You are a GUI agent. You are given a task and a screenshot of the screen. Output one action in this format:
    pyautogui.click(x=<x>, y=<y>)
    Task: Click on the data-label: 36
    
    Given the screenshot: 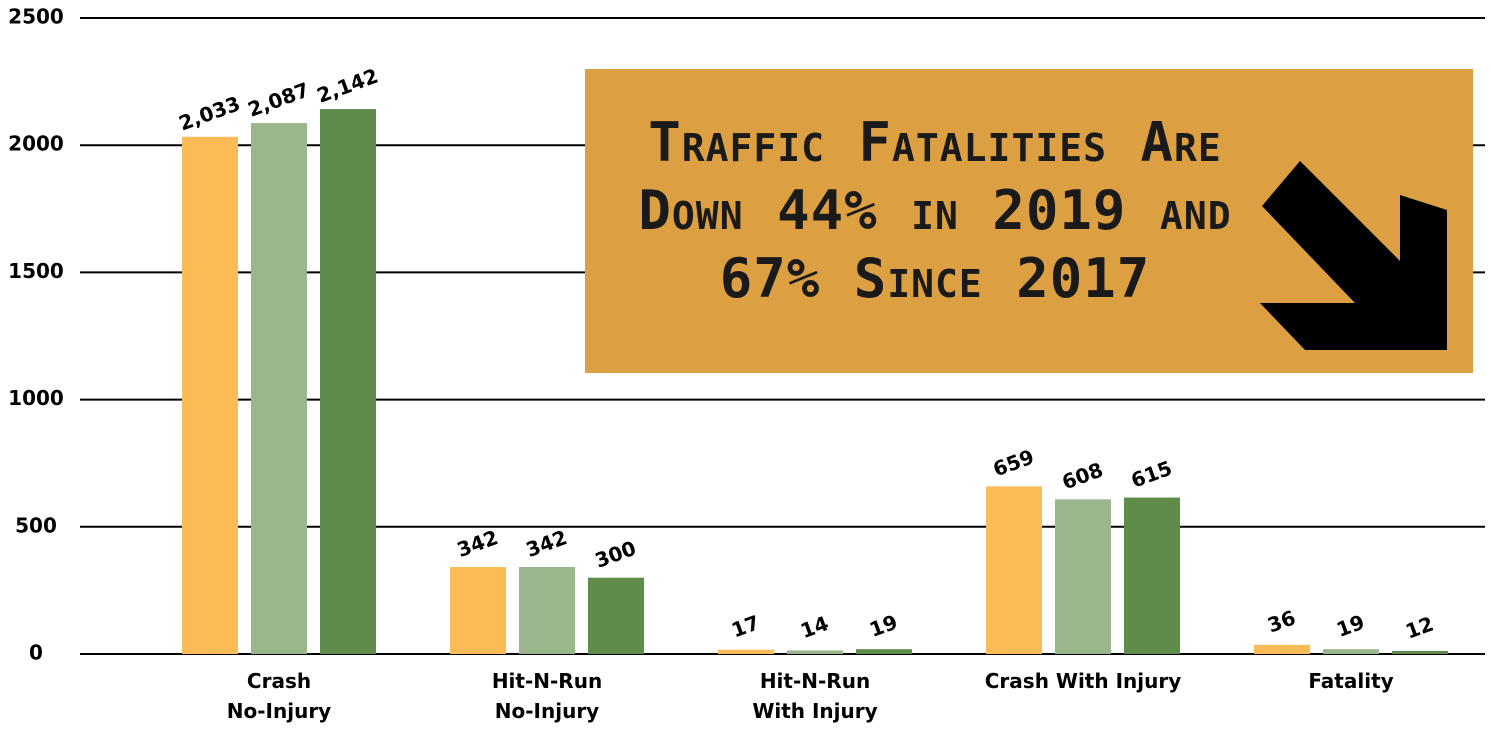 What is the action you would take?
    pyautogui.click(x=1281, y=621)
    